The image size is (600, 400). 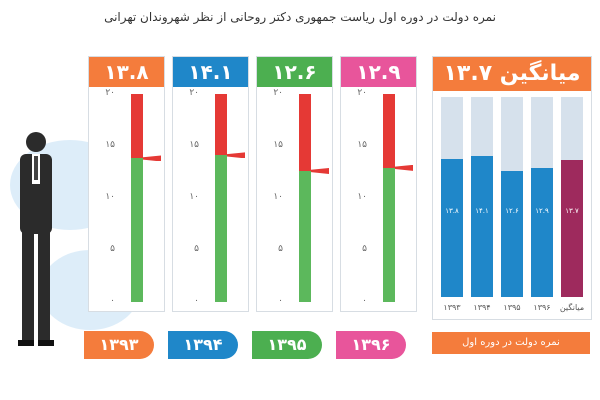 I want to click on avg-bar-value-label: ۱۴.۱, so click(x=482, y=211).